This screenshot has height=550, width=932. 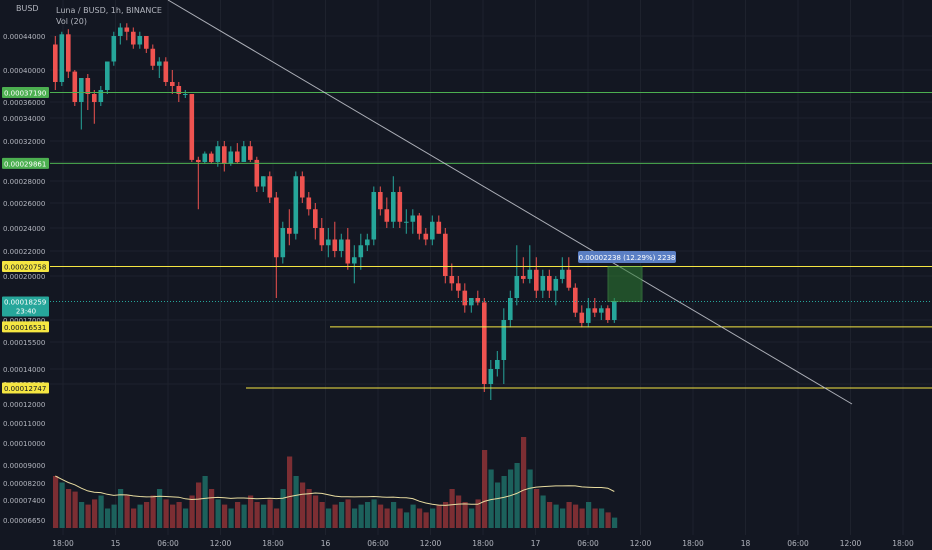 I want to click on level-price-tag: 0.00037190, so click(x=25, y=92).